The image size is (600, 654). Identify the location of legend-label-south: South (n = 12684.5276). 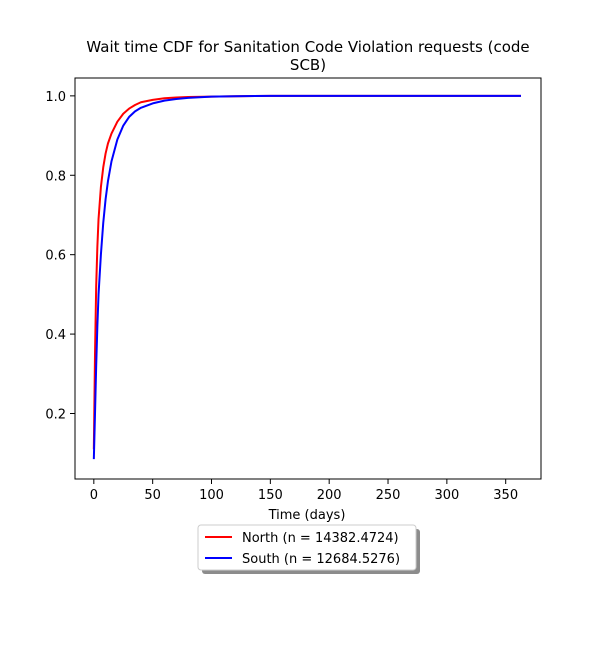
(321, 559).